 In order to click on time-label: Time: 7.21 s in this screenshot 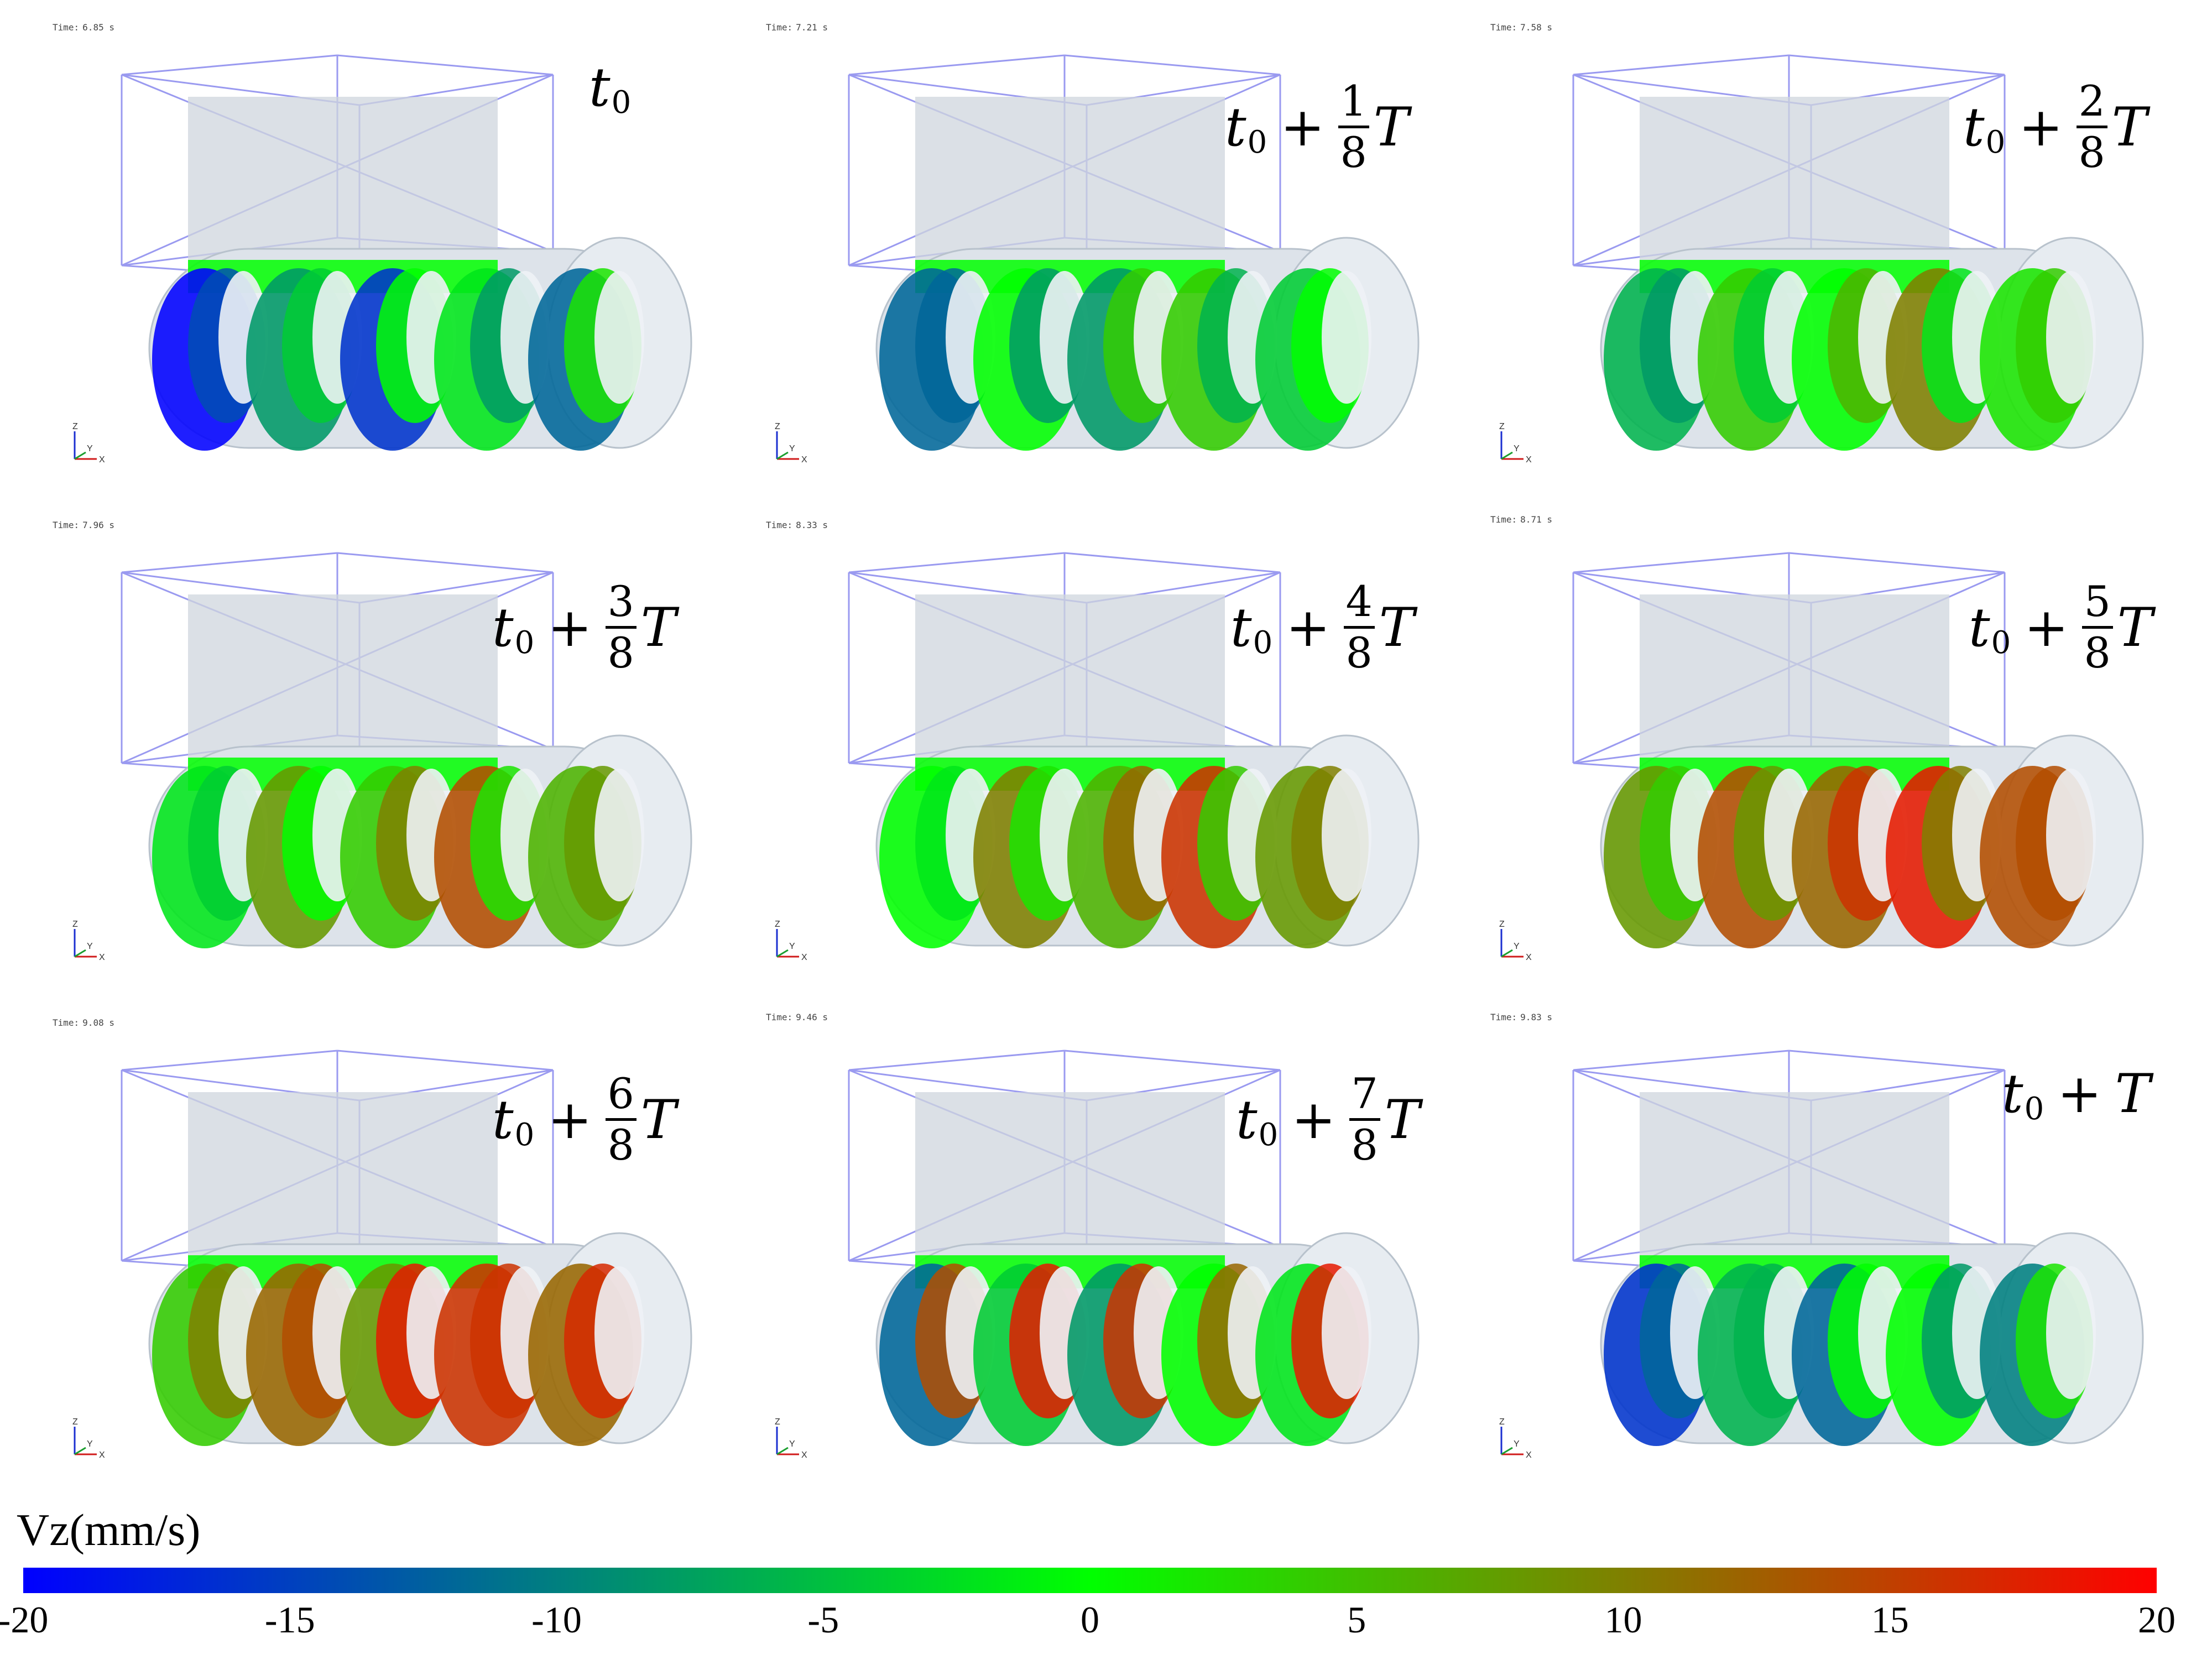, I will do `click(797, 27)`.